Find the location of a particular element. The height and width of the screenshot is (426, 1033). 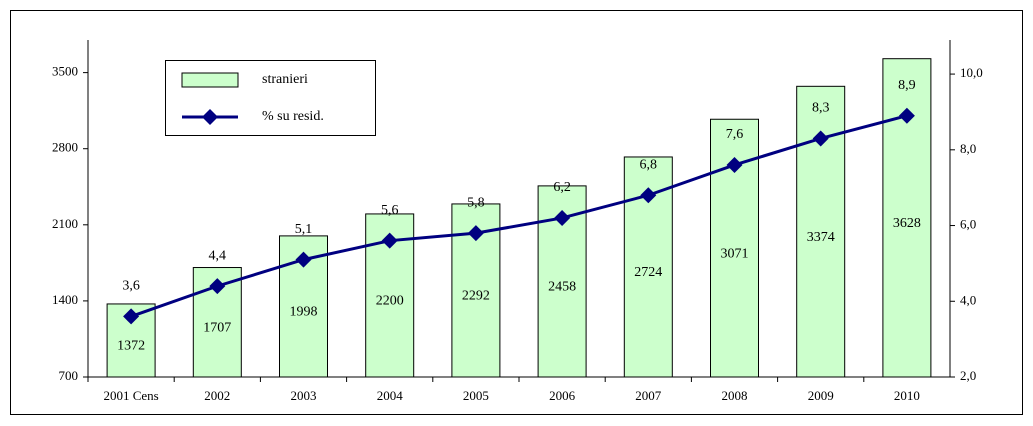

bar-value-label: 2200 is located at coordinates (390, 301).